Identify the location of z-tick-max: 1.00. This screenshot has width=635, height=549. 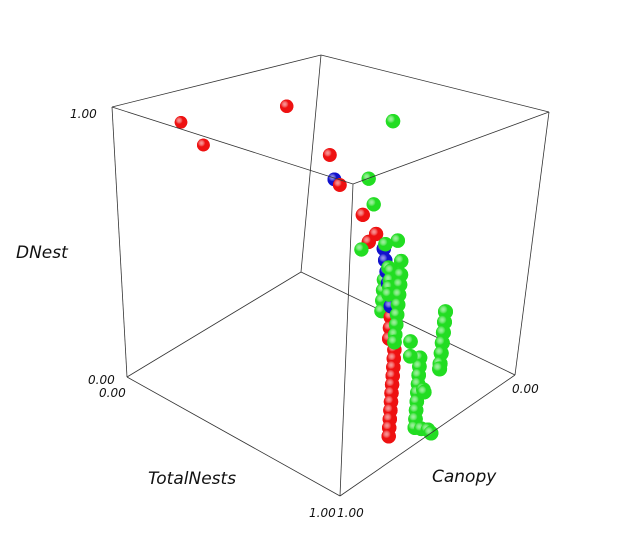
(83, 114).